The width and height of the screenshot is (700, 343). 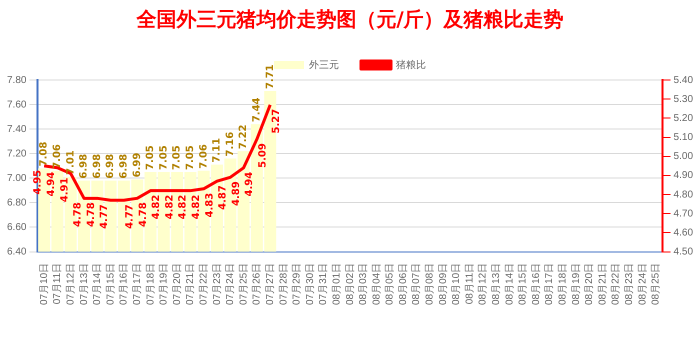 What do you see at coordinates (16, 227) in the screenshot?
I see `y-tick-label: 6.60` at bounding box center [16, 227].